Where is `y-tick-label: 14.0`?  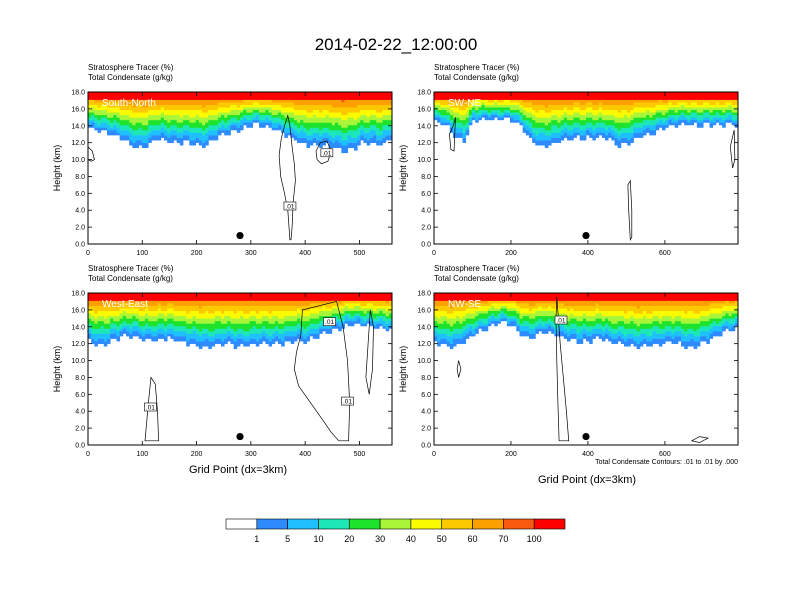 y-tick-label: 14.0 is located at coordinates (78, 327).